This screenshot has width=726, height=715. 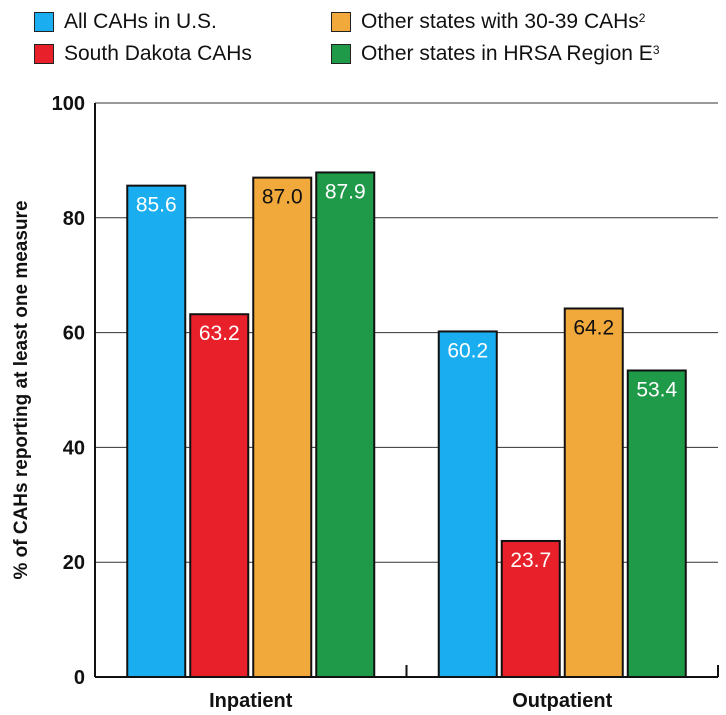 I want to click on legend-footnote: 3, so click(x=656, y=50).